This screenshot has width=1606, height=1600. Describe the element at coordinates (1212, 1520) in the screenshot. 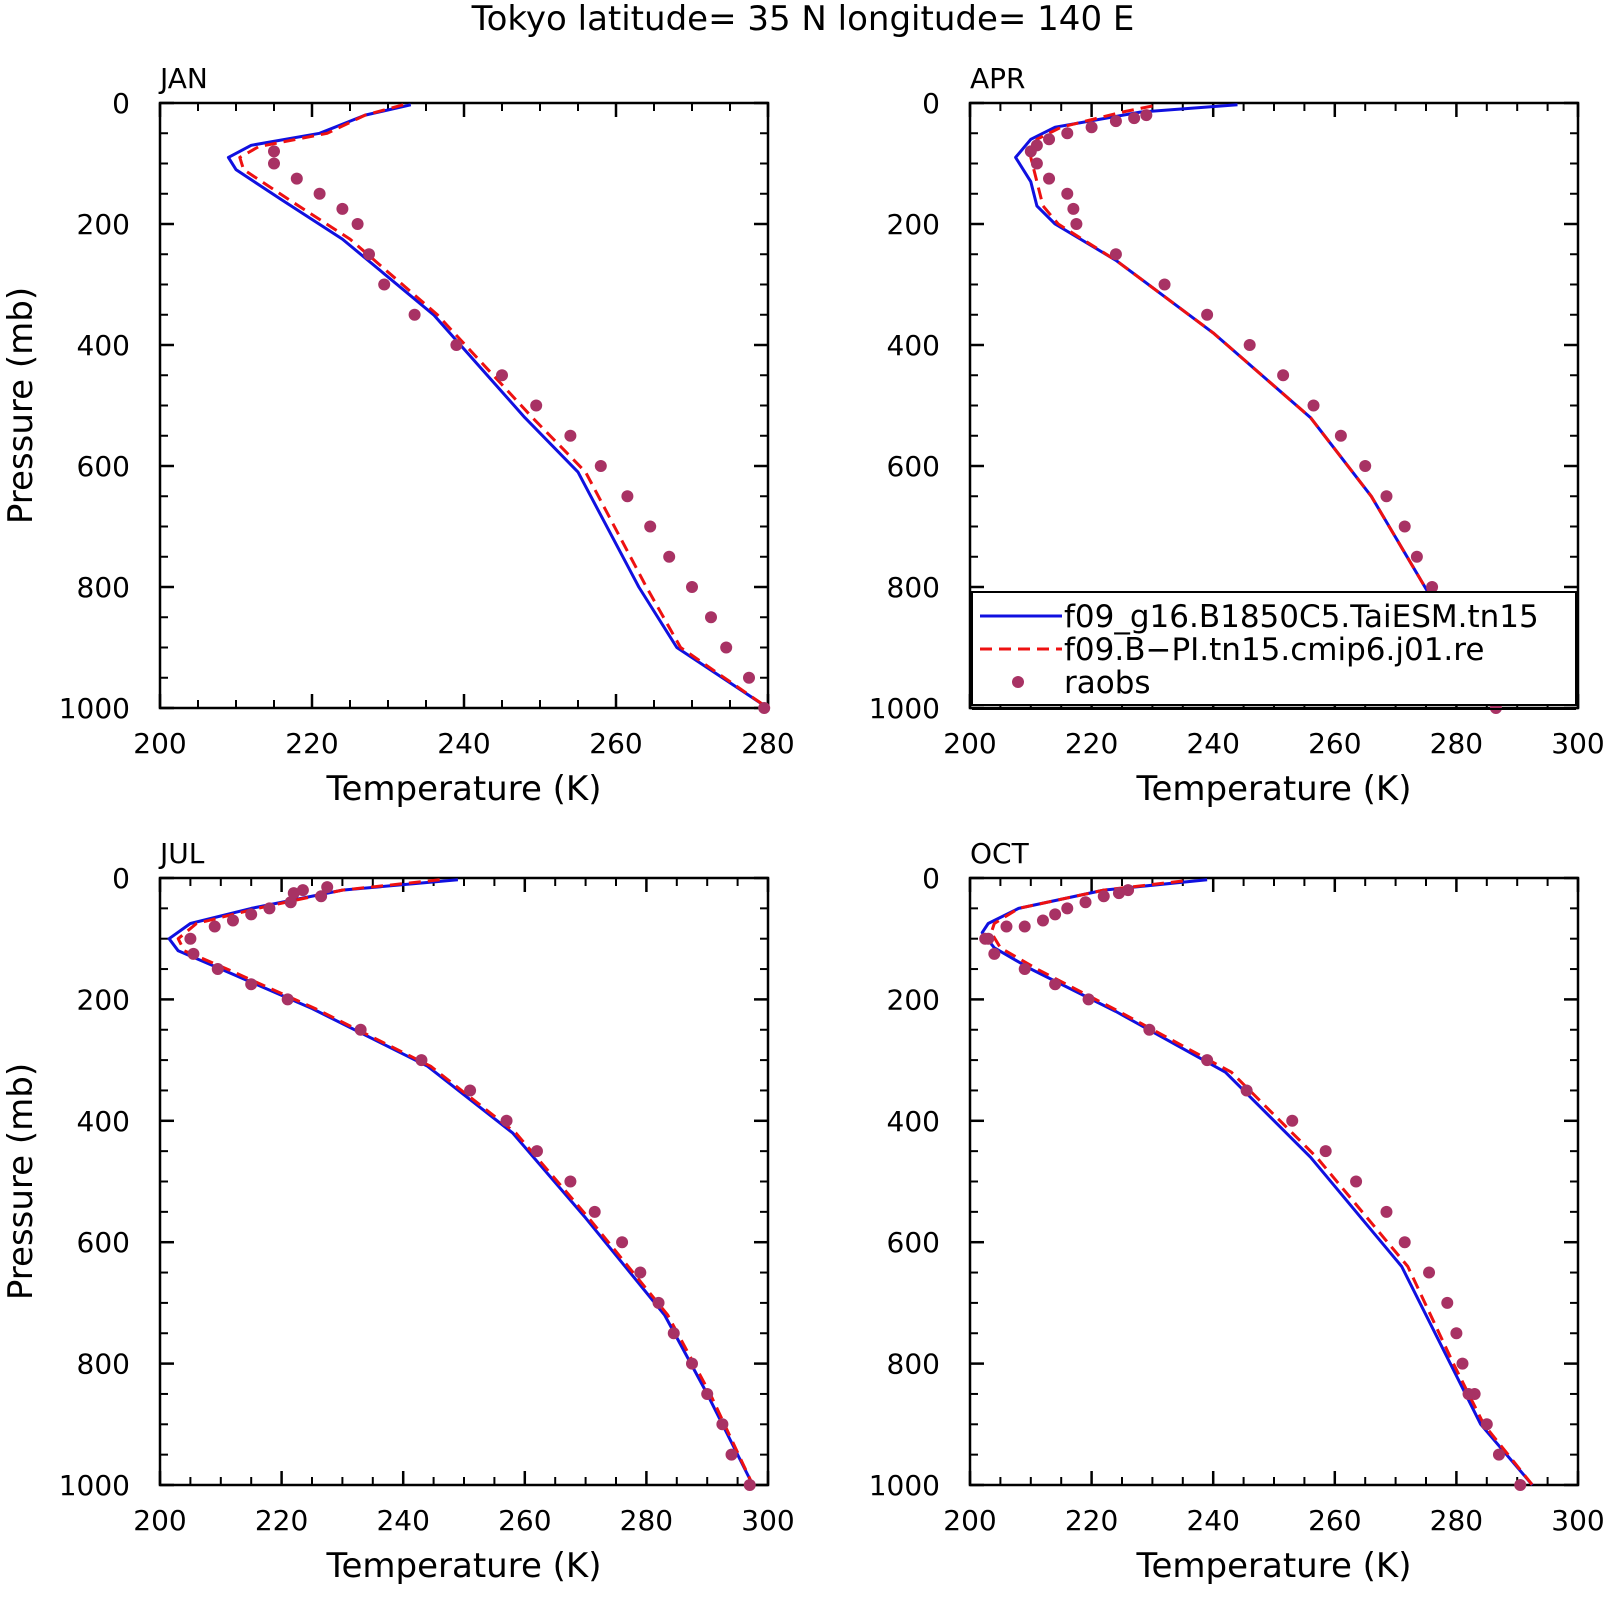

I see `x-tick-label: 240` at that location.